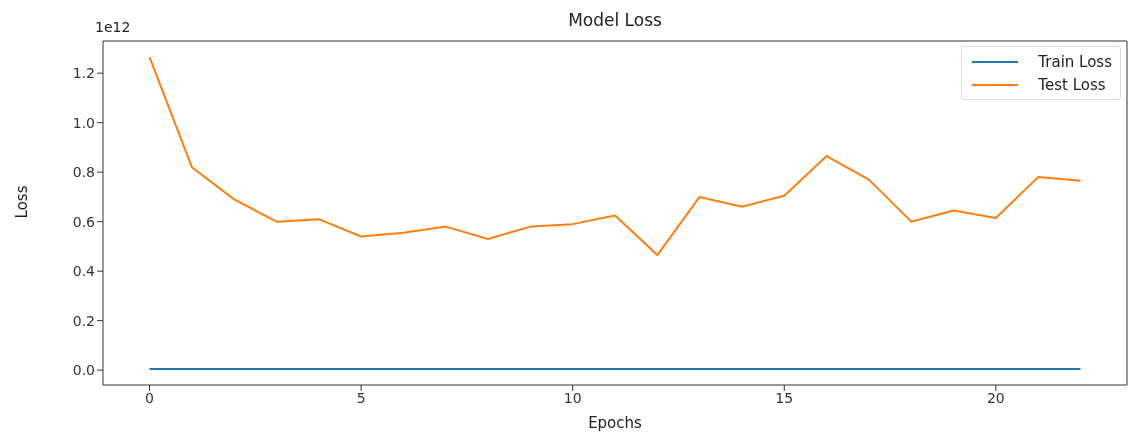  What do you see at coordinates (572, 397) in the screenshot?
I see `x-tick-label: 10` at bounding box center [572, 397].